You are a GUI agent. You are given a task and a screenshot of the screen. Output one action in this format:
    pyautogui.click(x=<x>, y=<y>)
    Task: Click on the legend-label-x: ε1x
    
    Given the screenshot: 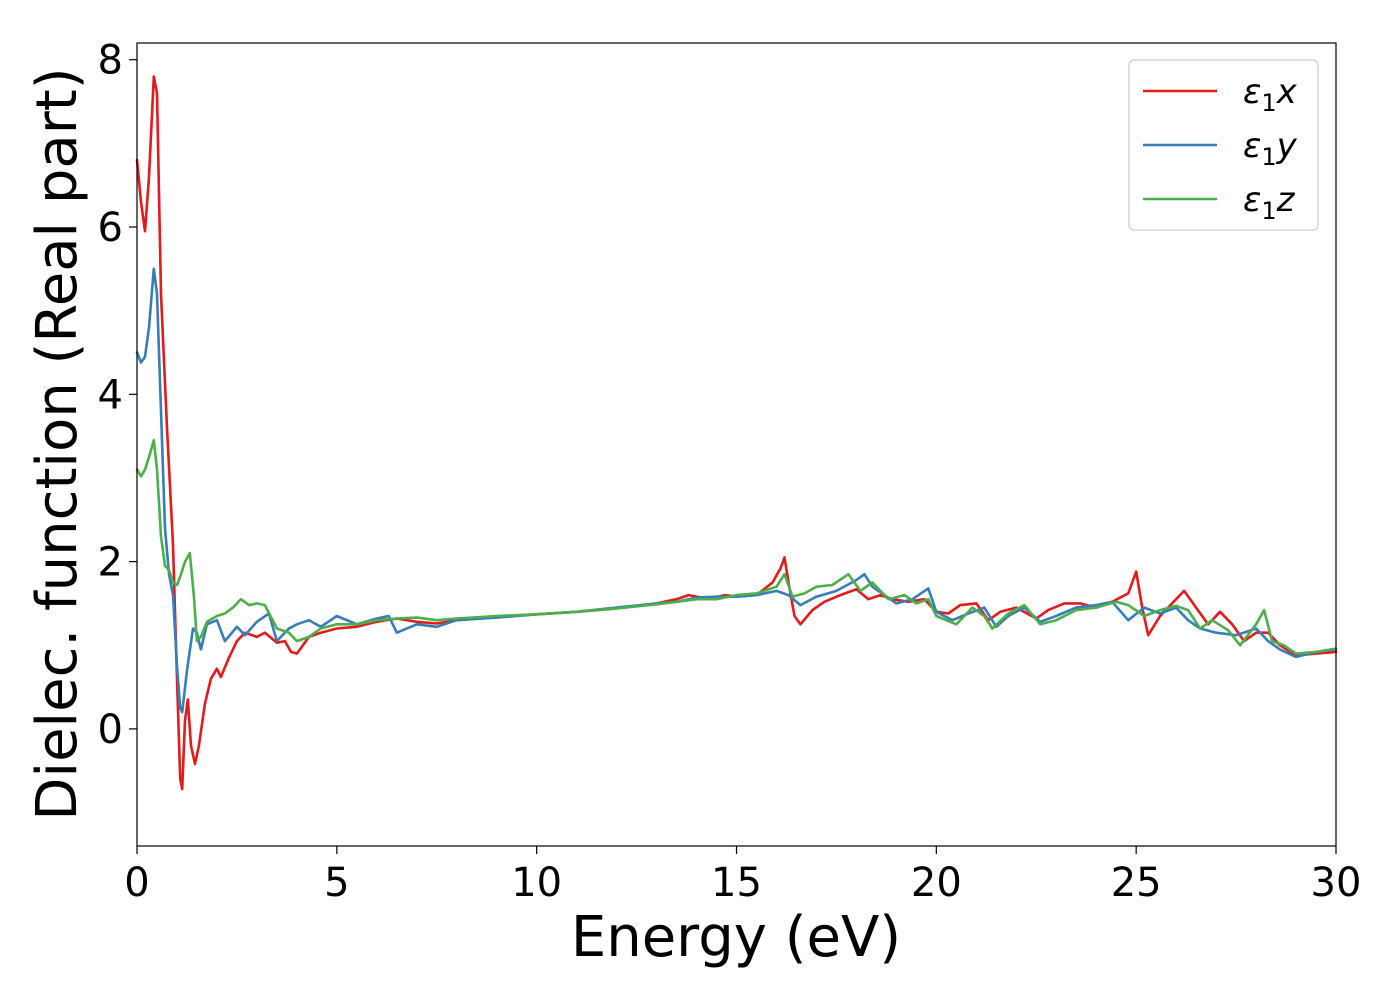 What is the action you would take?
    pyautogui.click(x=1270, y=94)
    